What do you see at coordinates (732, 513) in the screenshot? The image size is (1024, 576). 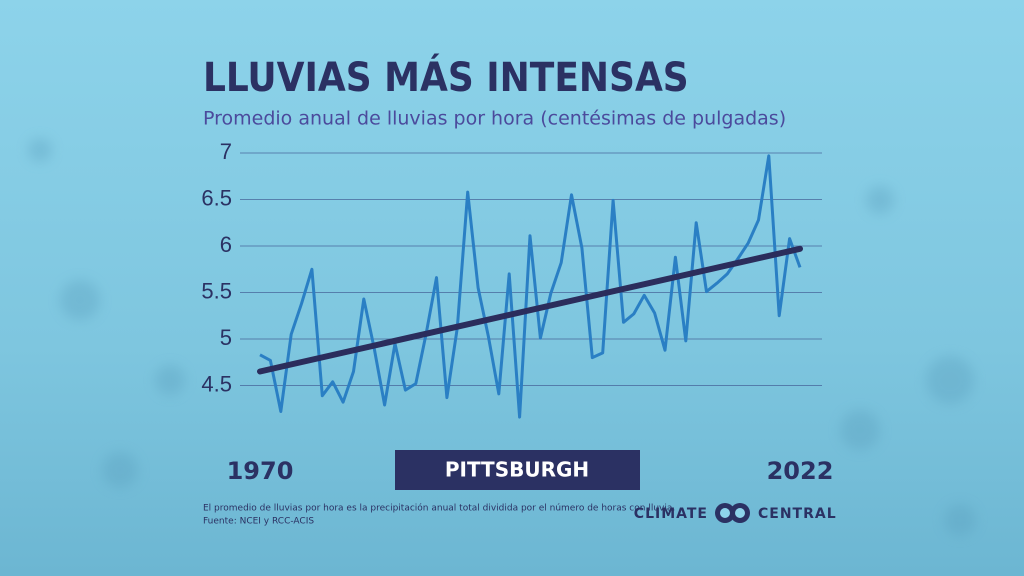 I see `logo-mark` at bounding box center [732, 513].